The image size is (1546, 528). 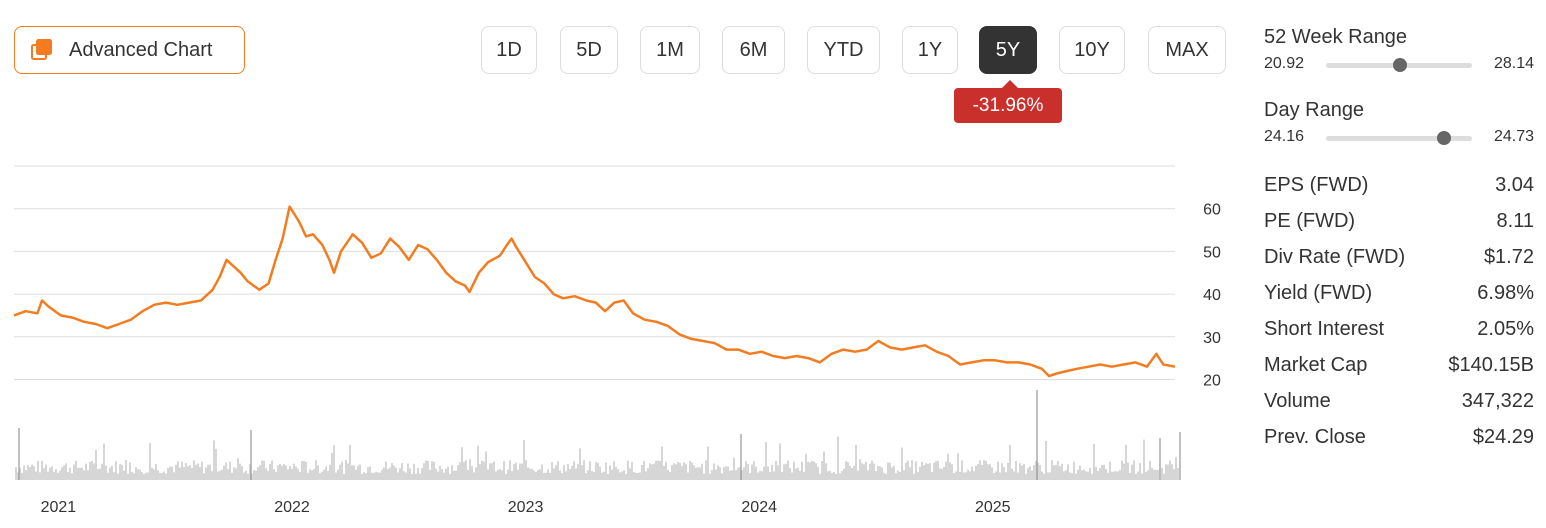 What do you see at coordinates (1316, 184) in the screenshot?
I see `stat-label: EPS (FWD)` at bounding box center [1316, 184].